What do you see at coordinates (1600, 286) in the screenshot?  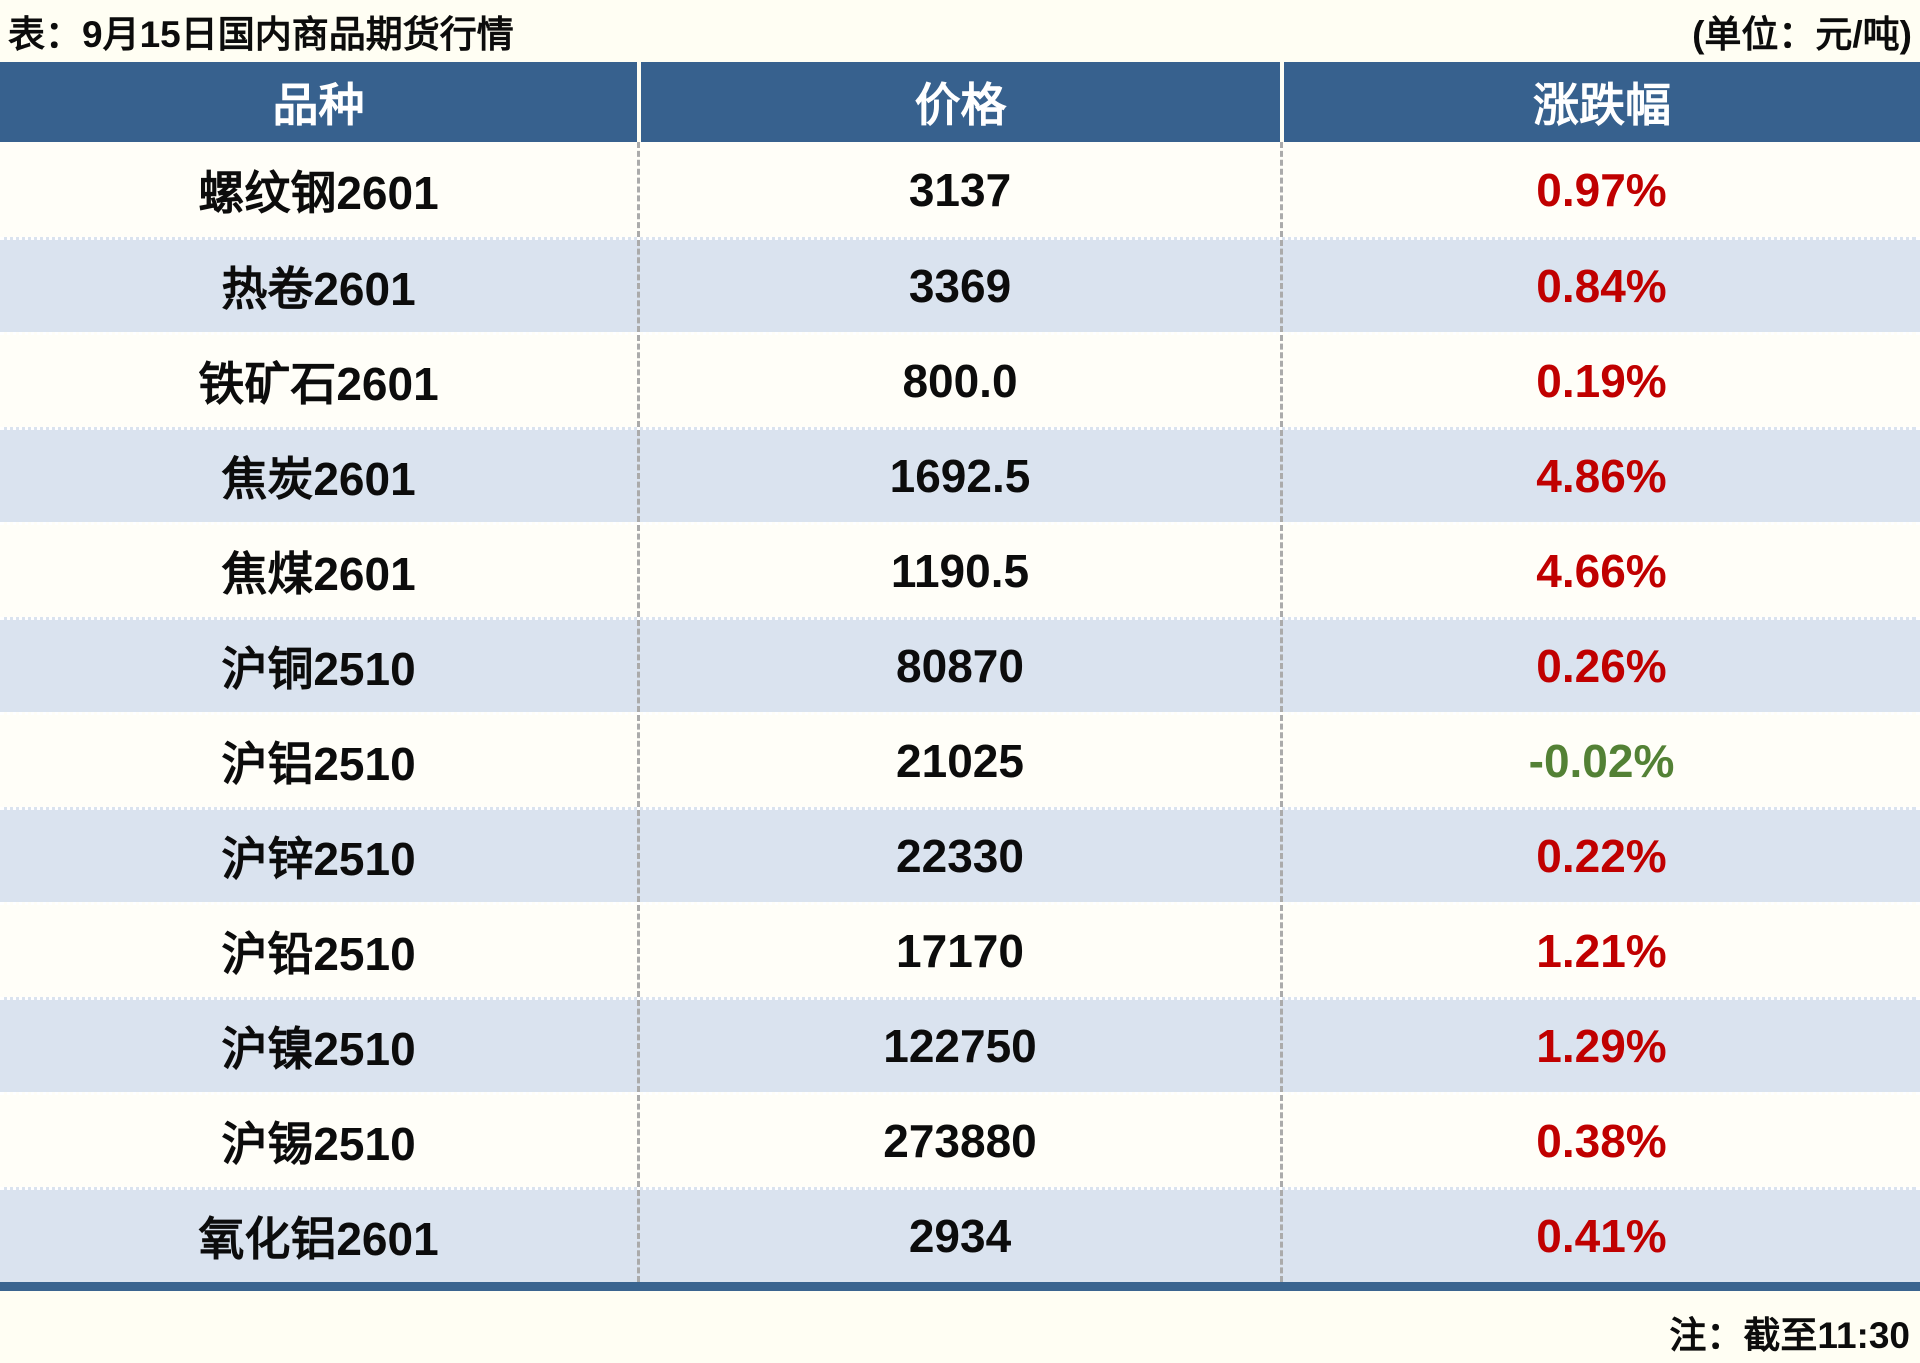 I see `change-cell: 0.84%` at bounding box center [1600, 286].